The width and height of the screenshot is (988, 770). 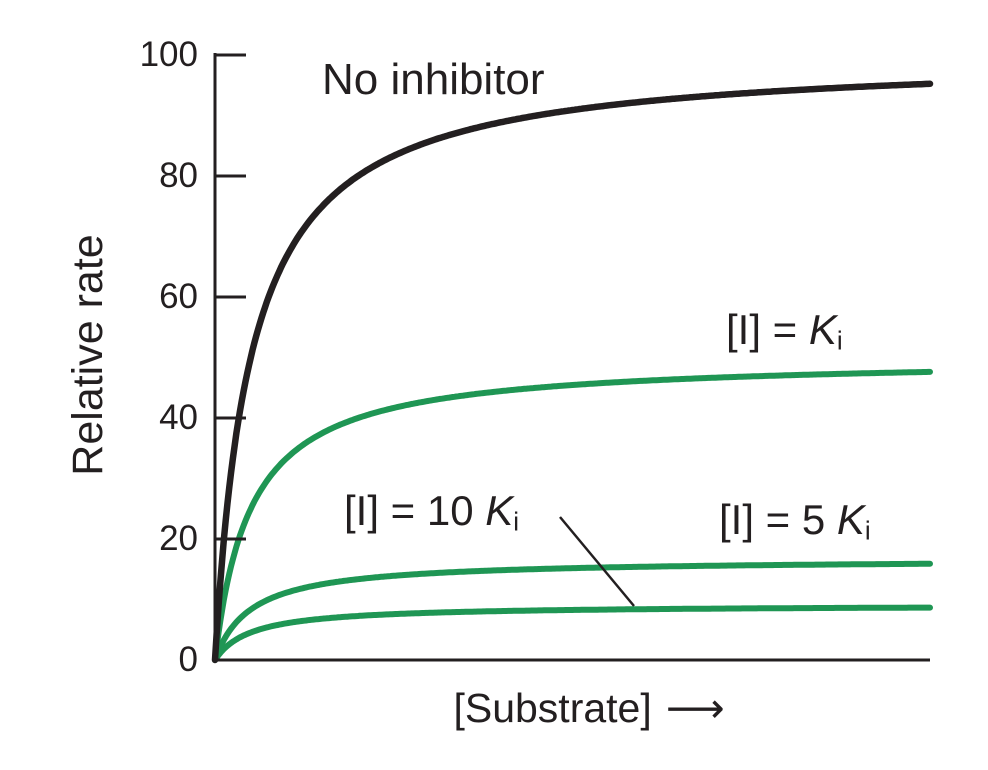 What do you see at coordinates (88, 355) in the screenshot?
I see `y-axis-title: Relative rate` at bounding box center [88, 355].